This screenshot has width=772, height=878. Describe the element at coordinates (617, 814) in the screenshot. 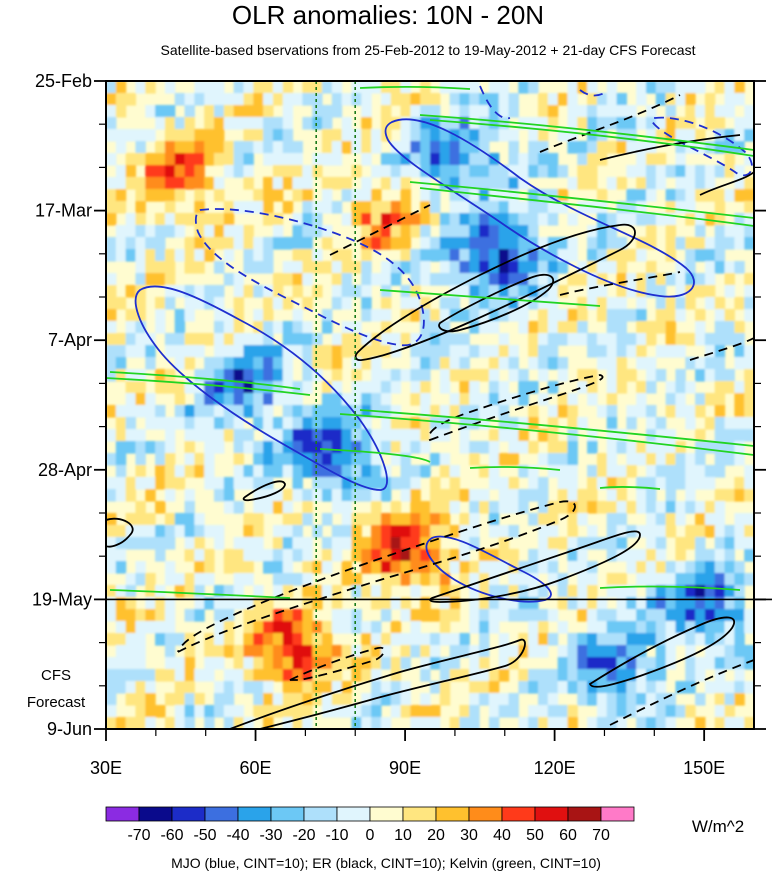

I see `colorbar-swatch` at that location.